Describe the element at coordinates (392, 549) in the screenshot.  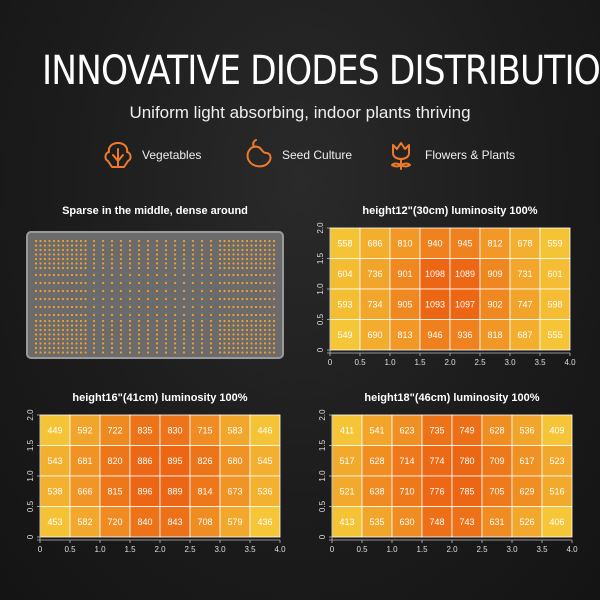
I see `x-tick-label: 1.0` at that location.